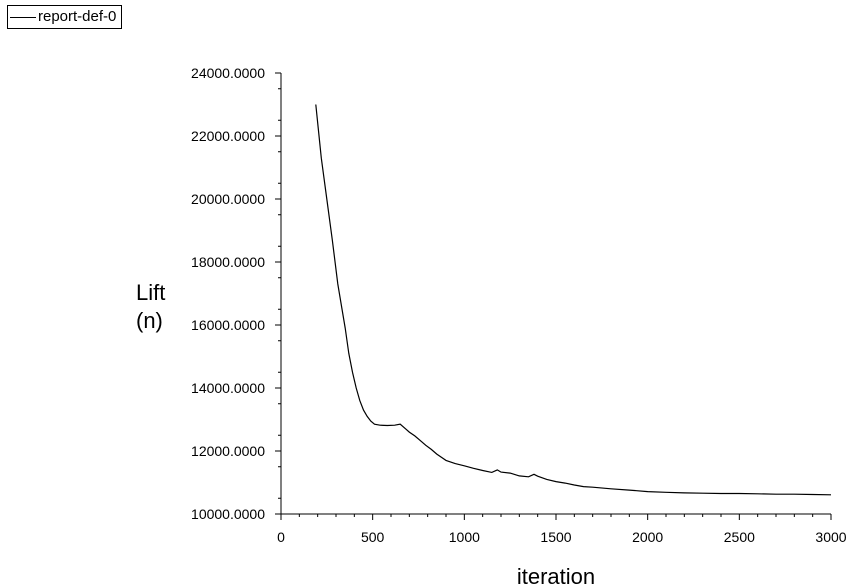 The image size is (851, 588). What do you see at coordinates (23, 17) in the screenshot?
I see `legend-line-swatch` at bounding box center [23, 17].